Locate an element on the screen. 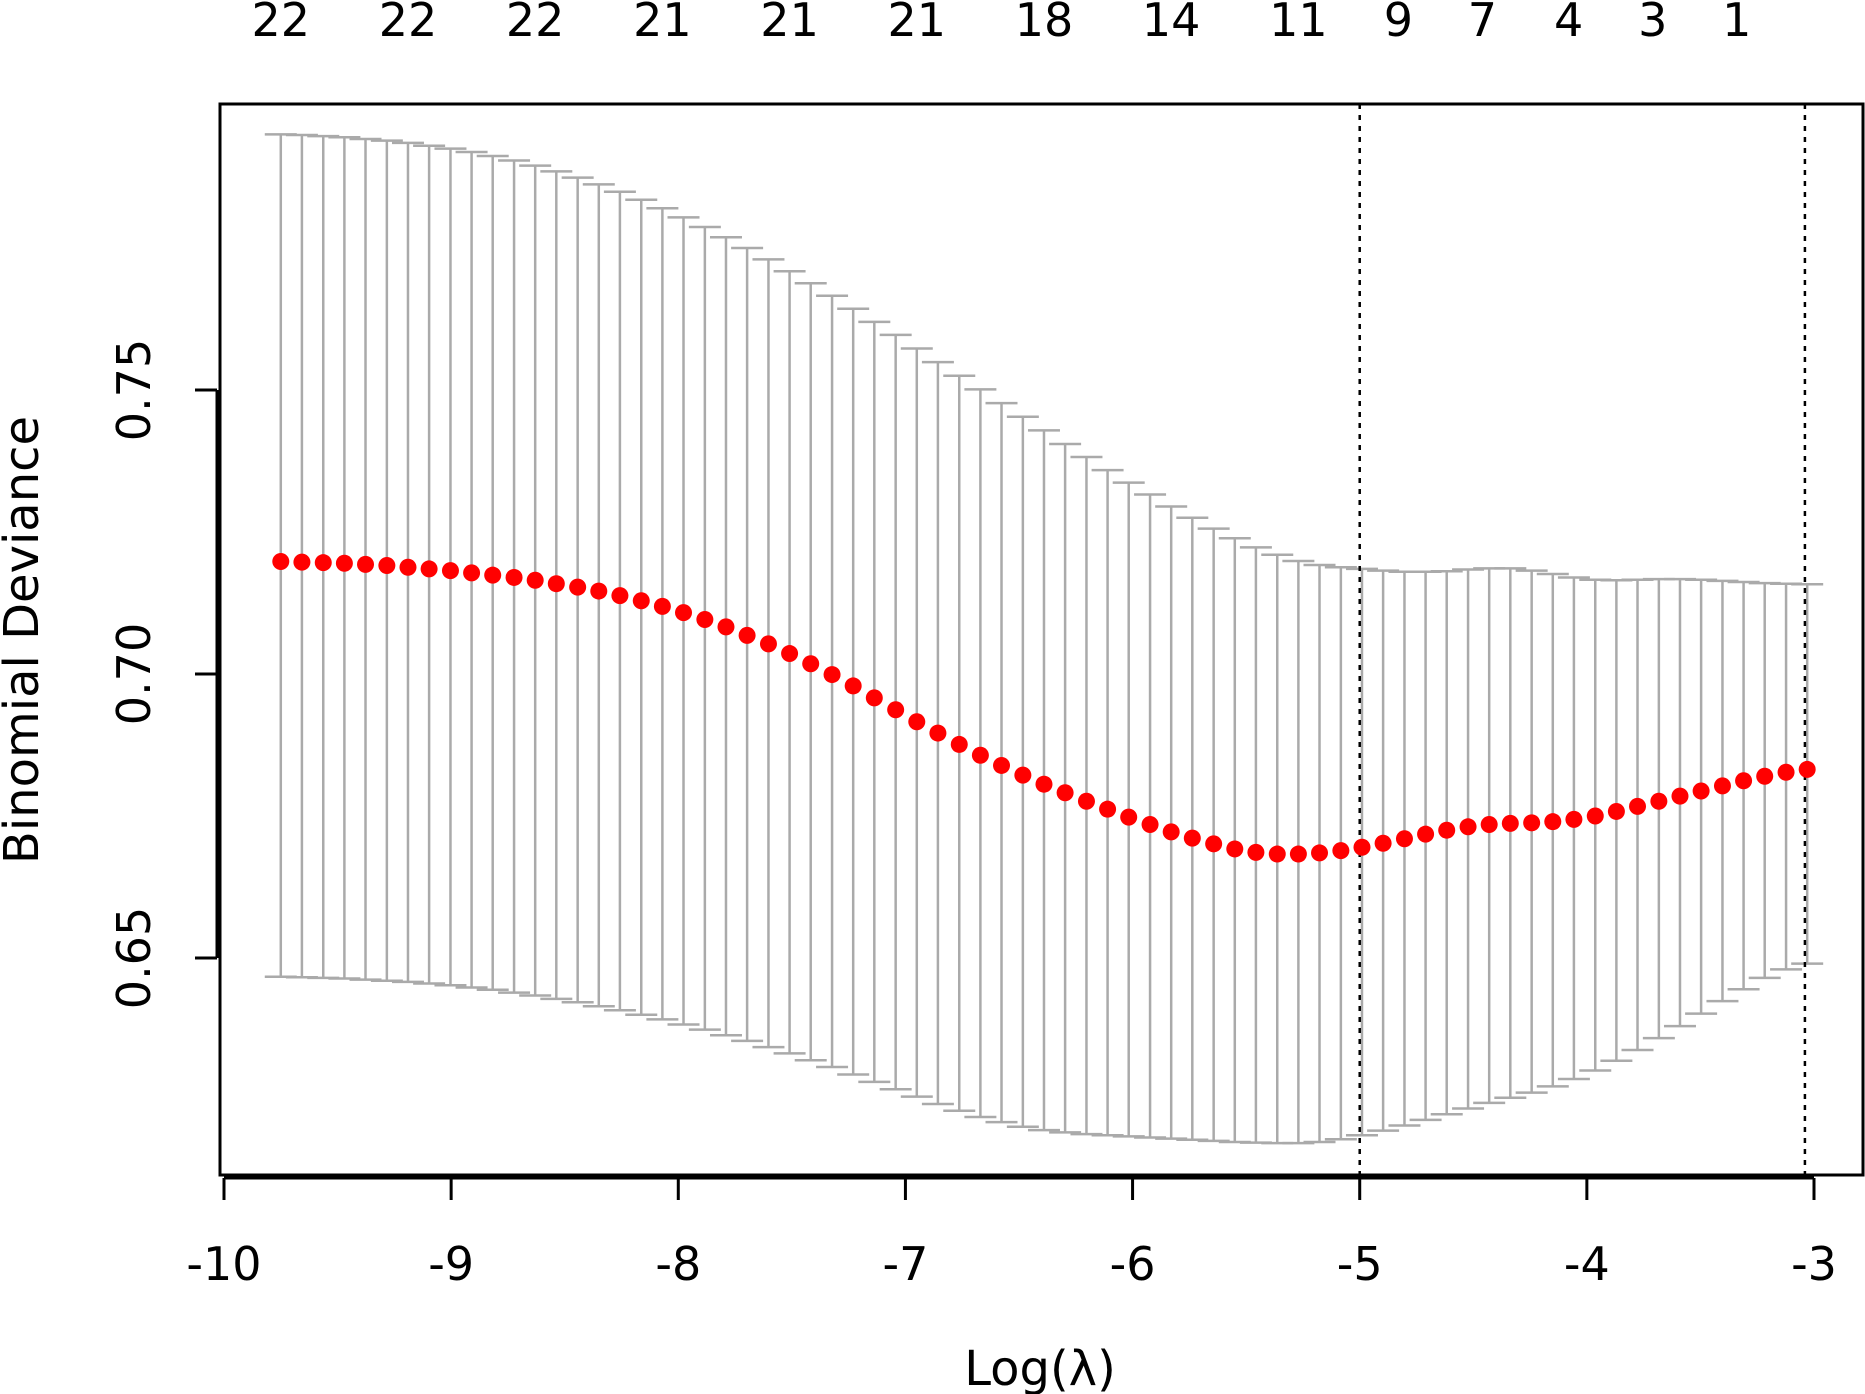  x-tick-label: -8 is located at coordinates (678, 1264).